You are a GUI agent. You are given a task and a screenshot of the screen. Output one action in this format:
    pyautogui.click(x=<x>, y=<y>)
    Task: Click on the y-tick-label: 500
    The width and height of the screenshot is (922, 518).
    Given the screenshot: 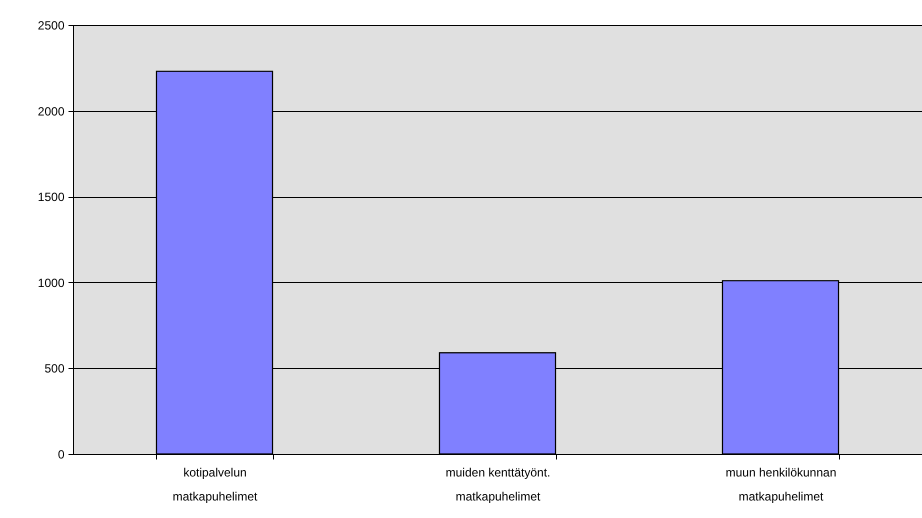 What is the action you would take?
    pyautogui.click(x=54, y=369)
    